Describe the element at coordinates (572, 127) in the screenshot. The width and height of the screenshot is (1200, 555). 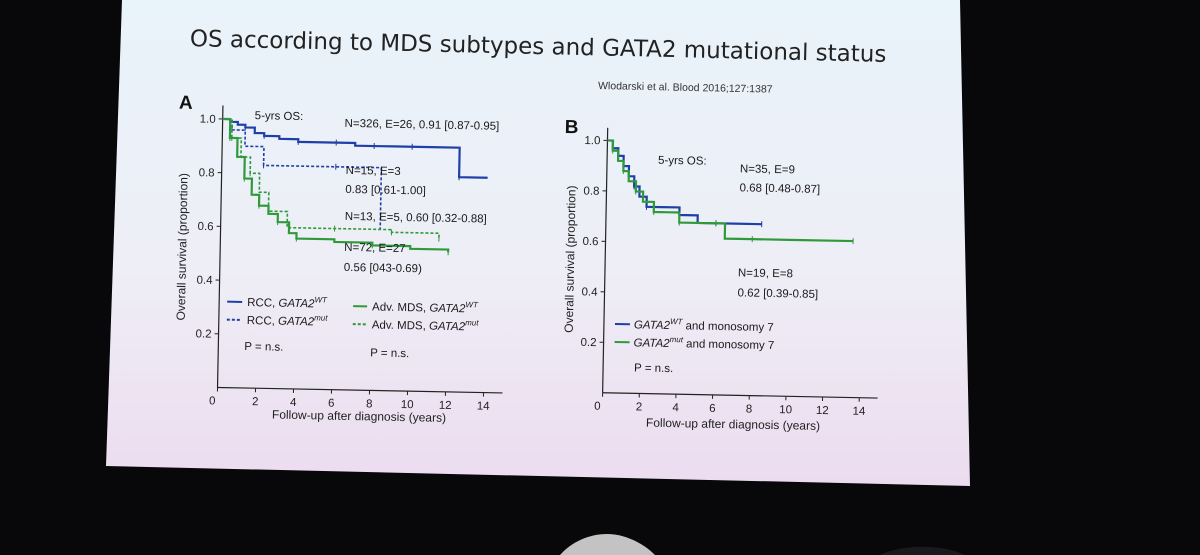
I see `panel-b-letter: B` at that location.